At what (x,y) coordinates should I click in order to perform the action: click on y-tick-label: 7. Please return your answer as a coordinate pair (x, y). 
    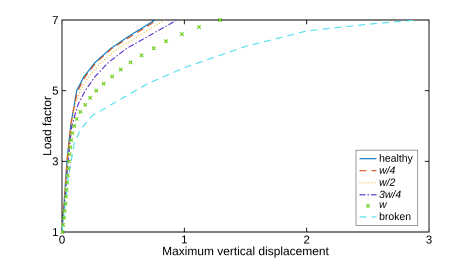
    Looking at the image, I should click on (55, 20).